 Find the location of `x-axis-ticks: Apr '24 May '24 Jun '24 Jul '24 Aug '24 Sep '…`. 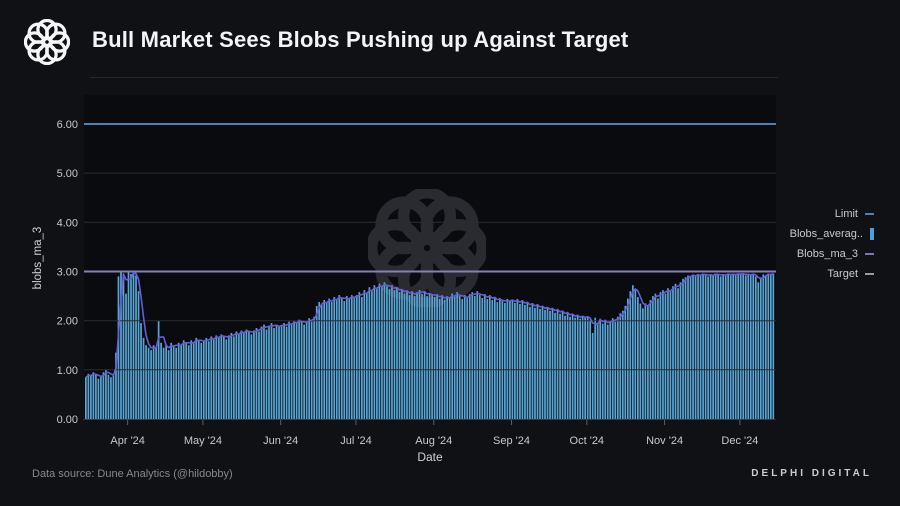

x-axis-ticks: Apr '24 May '24 Jun '24 Jul '24 Aug '24 Sep '… is located at coordinates (434, 433).